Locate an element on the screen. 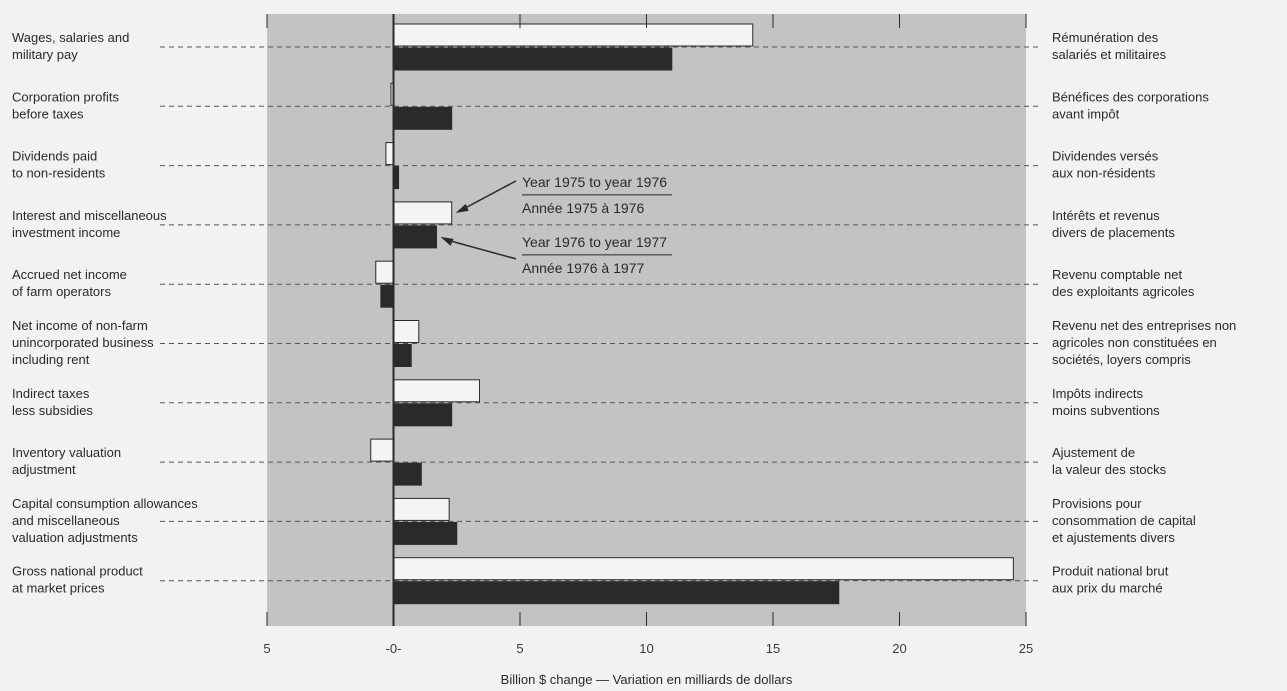 This screenshot has height=691, width=1287. category-label-fr: aux prix du marché is located at coordinates (1107, 588).